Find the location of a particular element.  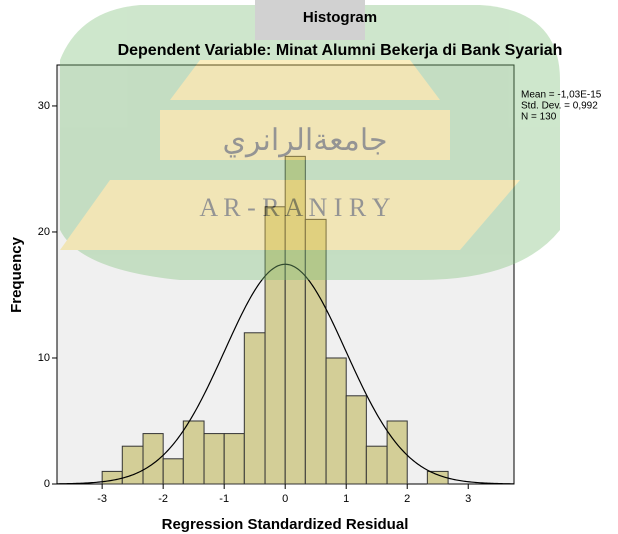

watermark-latin: A R - R A N I R Y is located at coordinates (294, 207).